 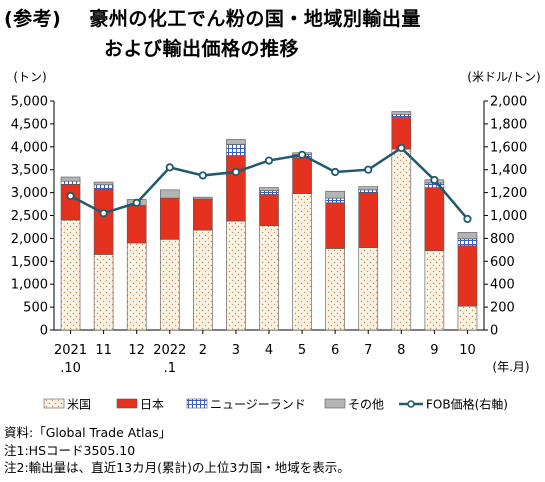 I want to click on x-tick-label: 6, so click(x=335, y=350).